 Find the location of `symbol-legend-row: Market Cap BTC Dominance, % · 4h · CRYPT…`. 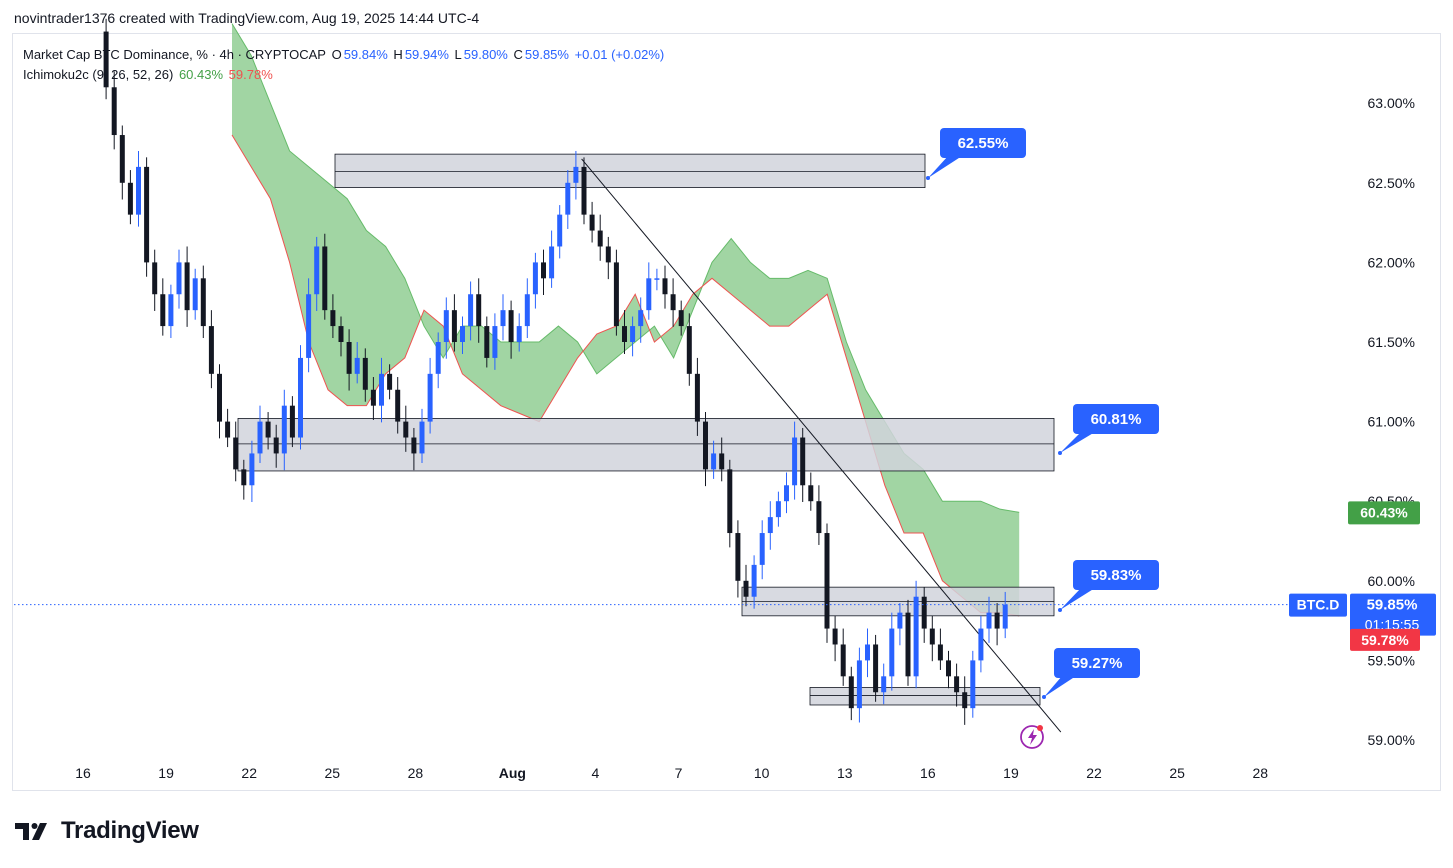

symbol-legend-row: Market Cap BTC Dominance, % · 4h · CRYPT… is located at coordinates (344, 55).